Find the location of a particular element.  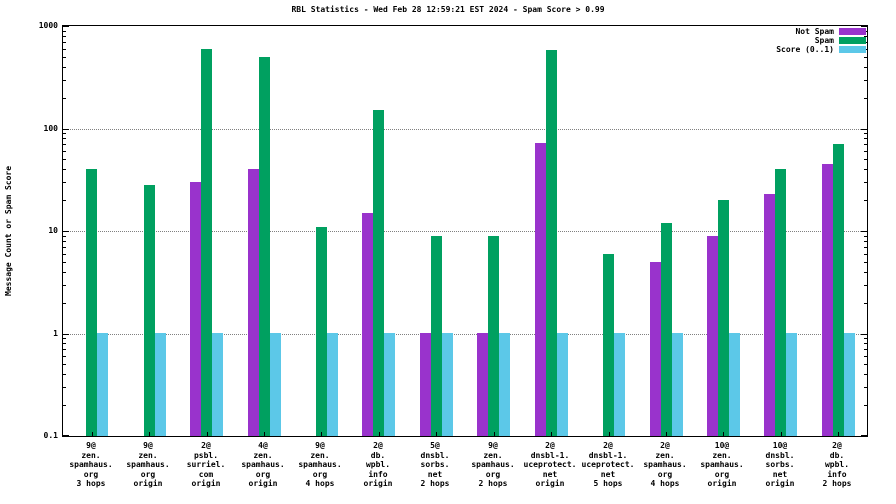

legend-label: Score (0..1) is located at coordinates (805, 49).